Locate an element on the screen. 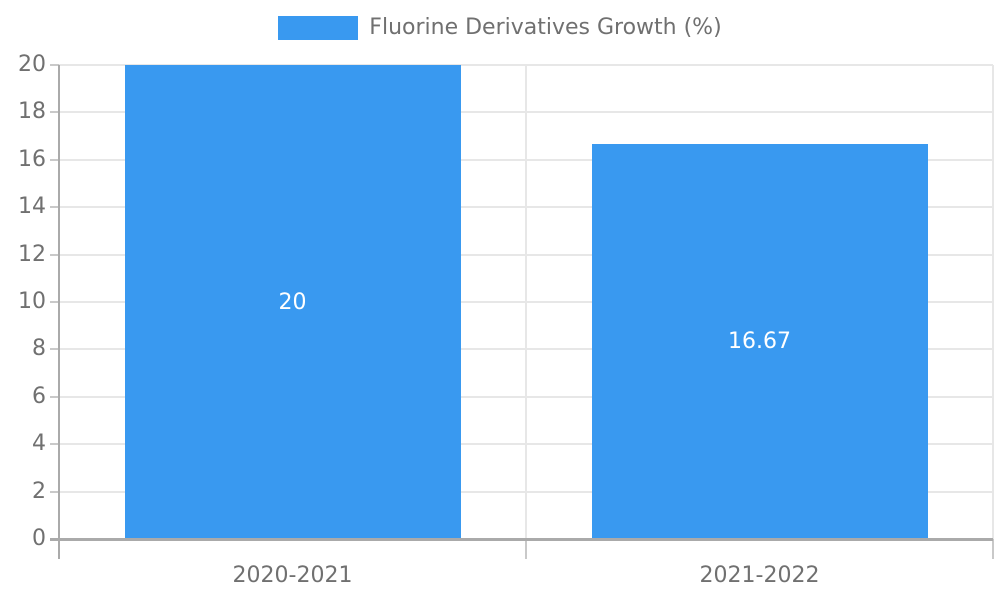 The image size is (1000, 600). y-tick-label: 10 is located at coordinates (32, 301).